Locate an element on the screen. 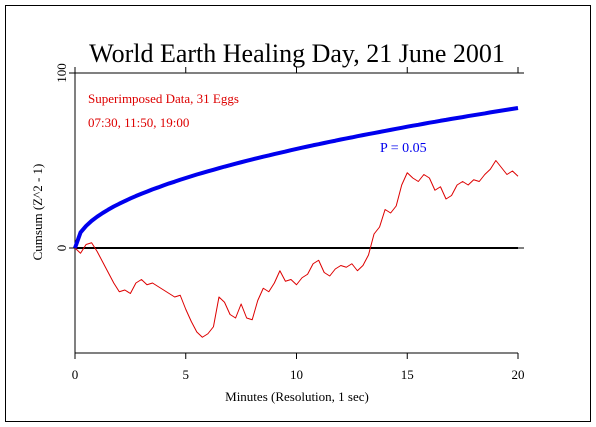 This screenshot has height=427, width=596. x-tick-label: 10 is located at coordinates (296, 374).